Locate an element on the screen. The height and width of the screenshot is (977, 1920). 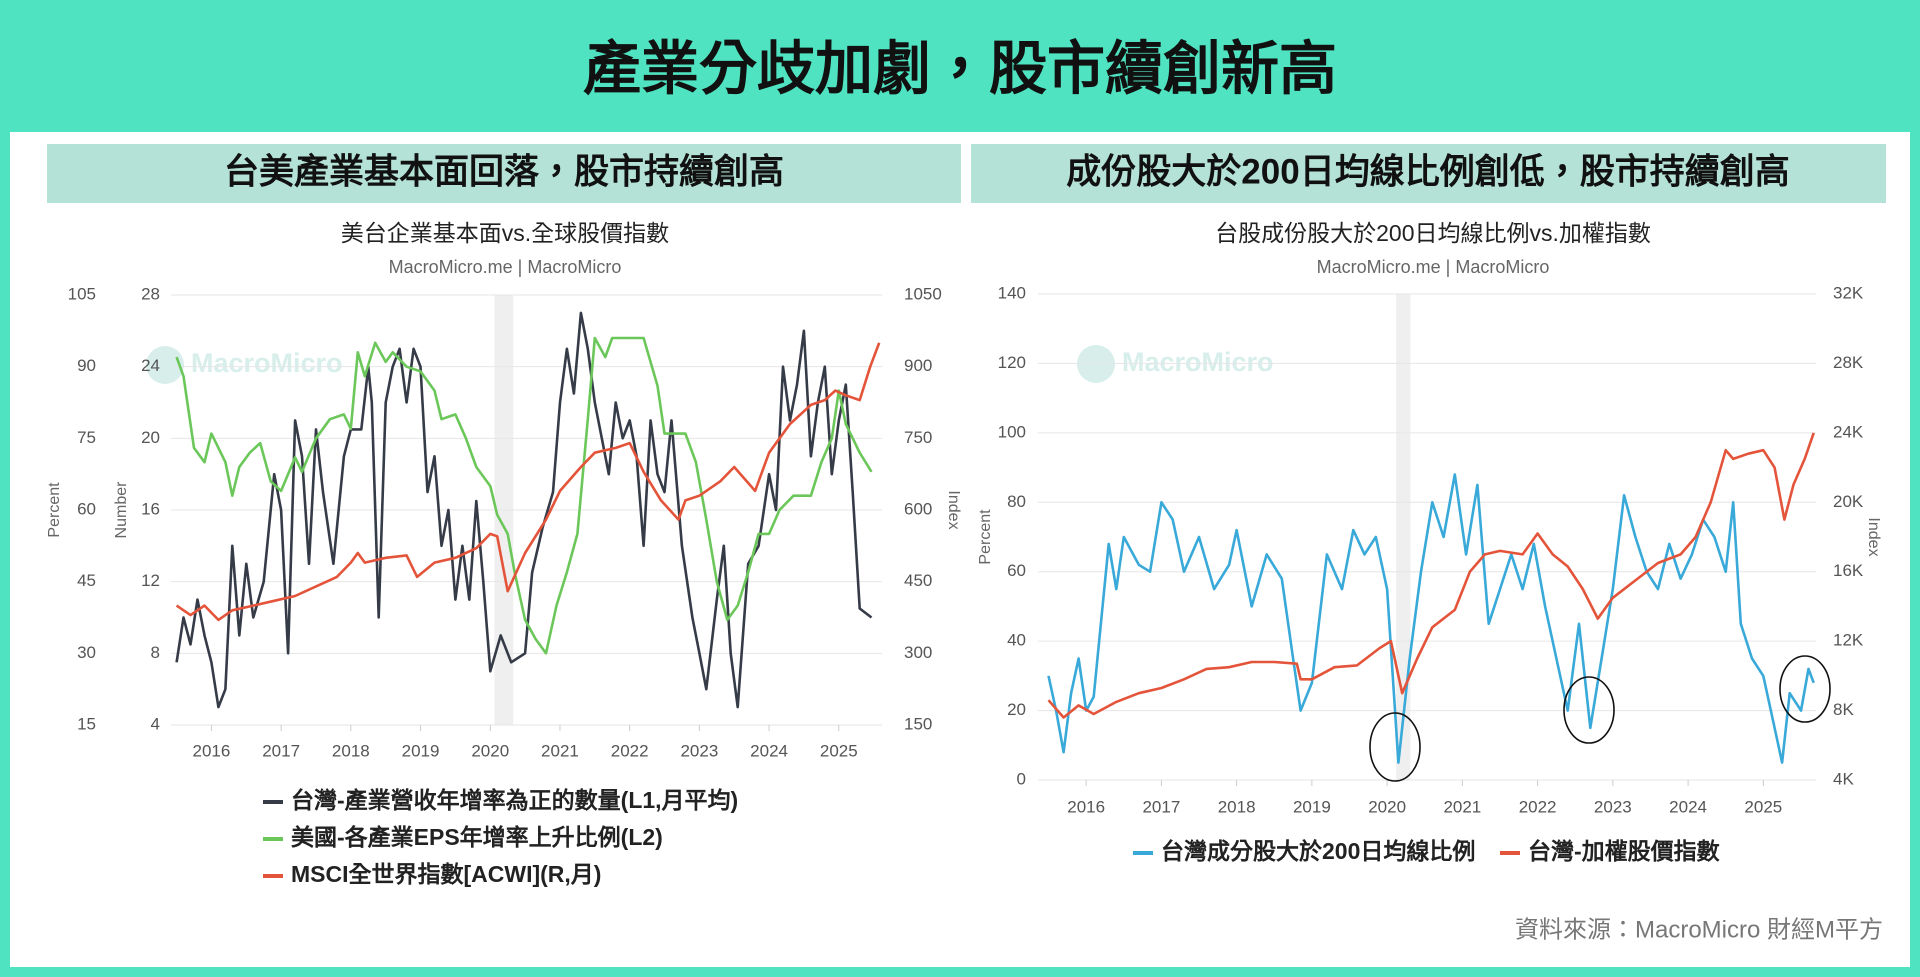
y2-tick-label: 32K is located at coordinates (1848, 292).